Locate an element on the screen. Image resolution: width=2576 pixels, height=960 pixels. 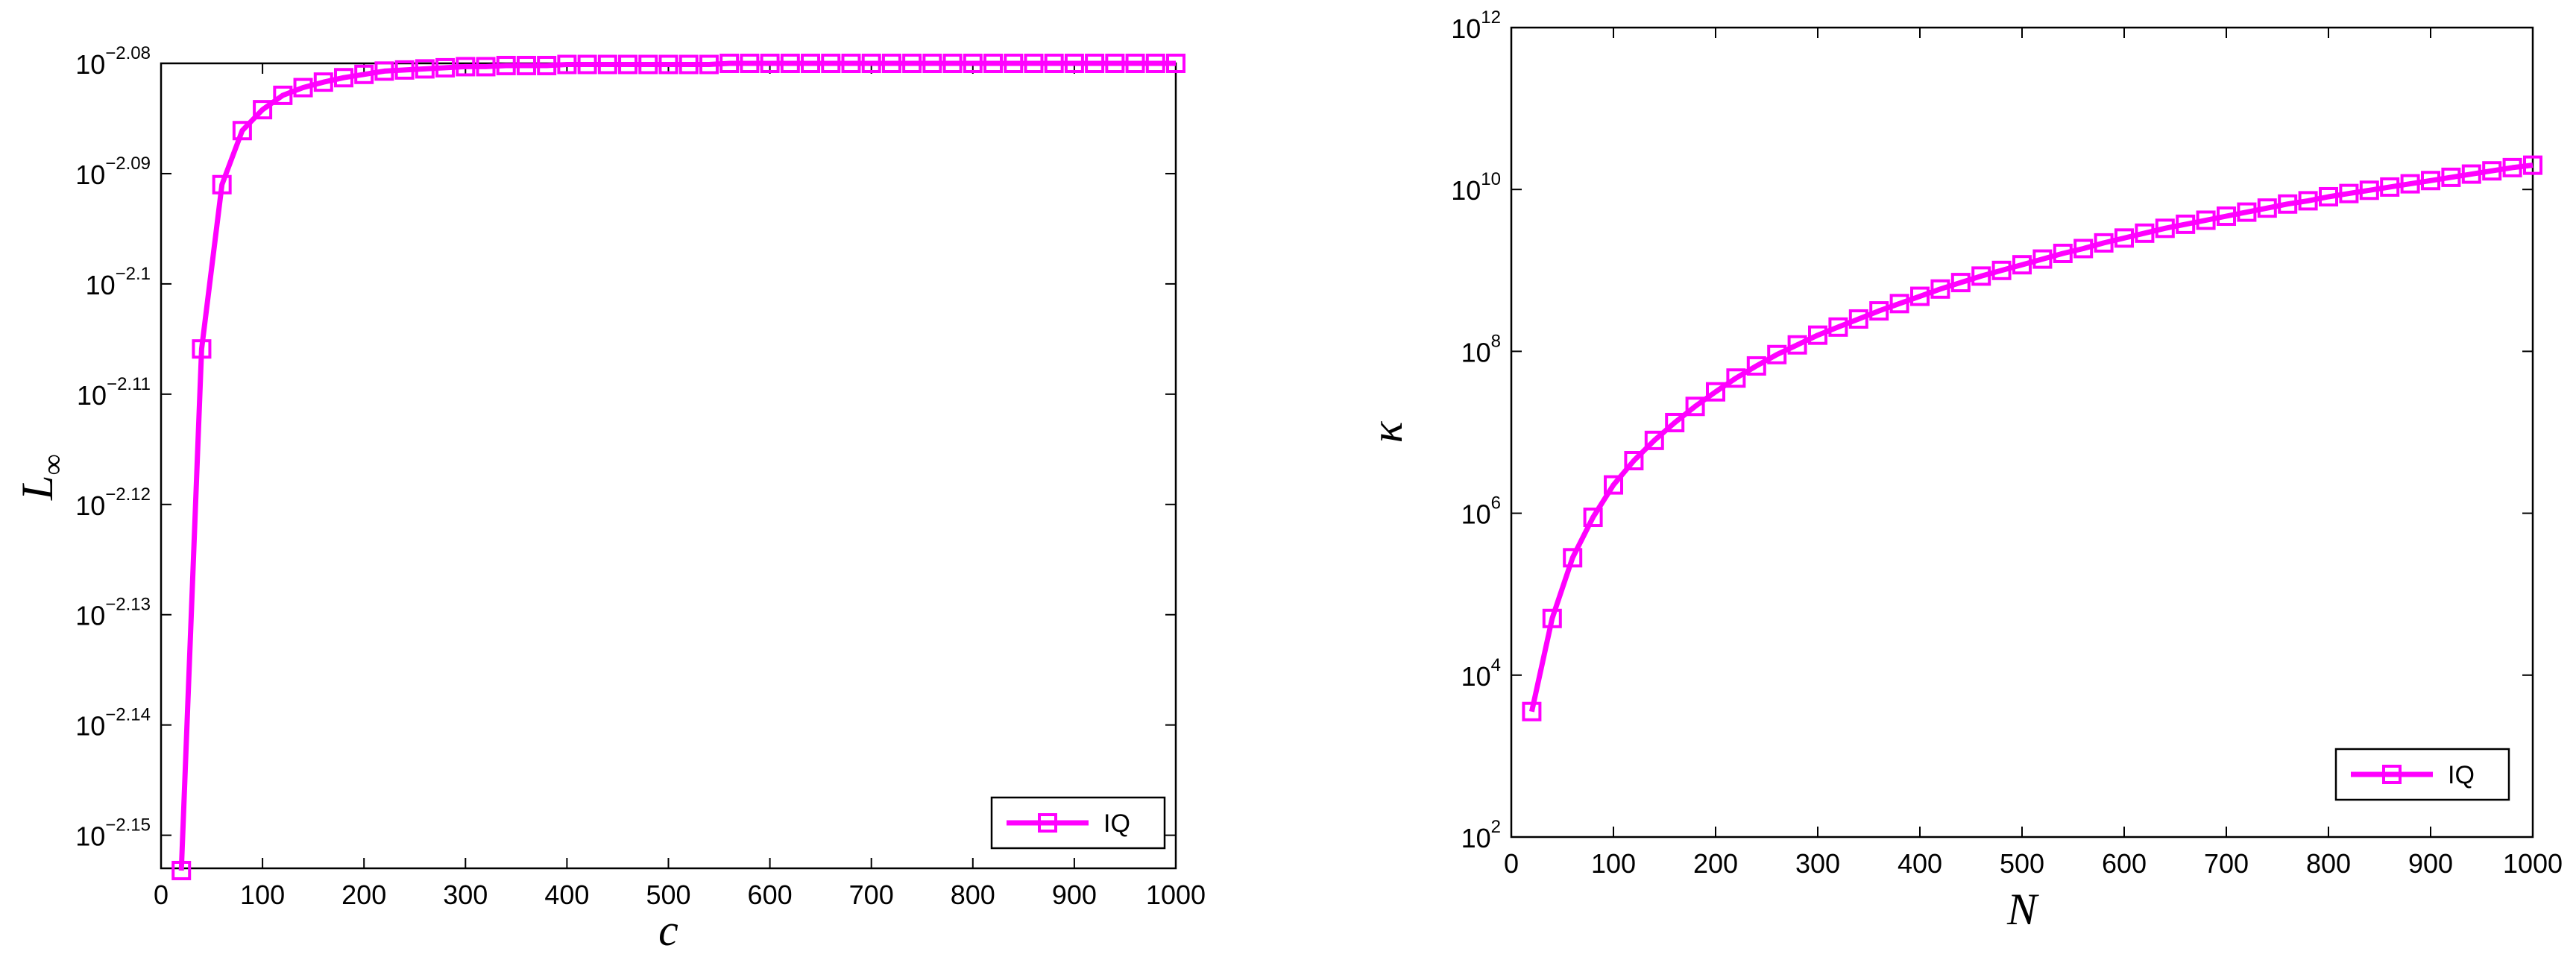
y-tick-label: 10−2.14 is located at coordinates (113, 723).